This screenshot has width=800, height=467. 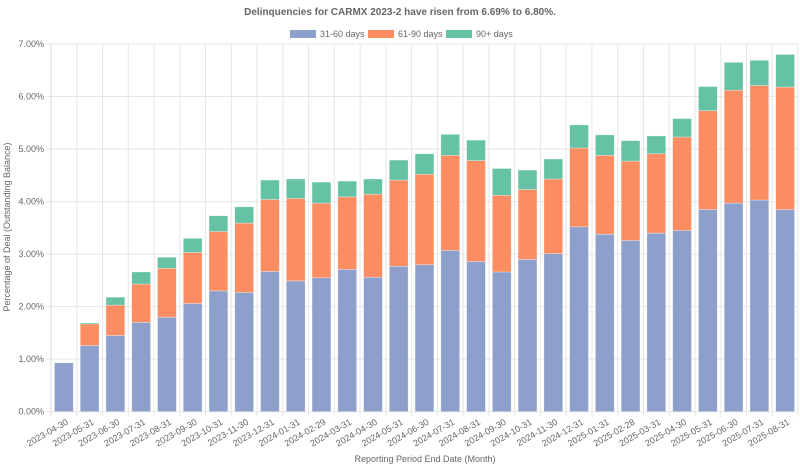 What do you see at coordinates (31, 202) in the screenshot?
I see `y-tick-label: 4.00%` at bounding box center [31, 202].